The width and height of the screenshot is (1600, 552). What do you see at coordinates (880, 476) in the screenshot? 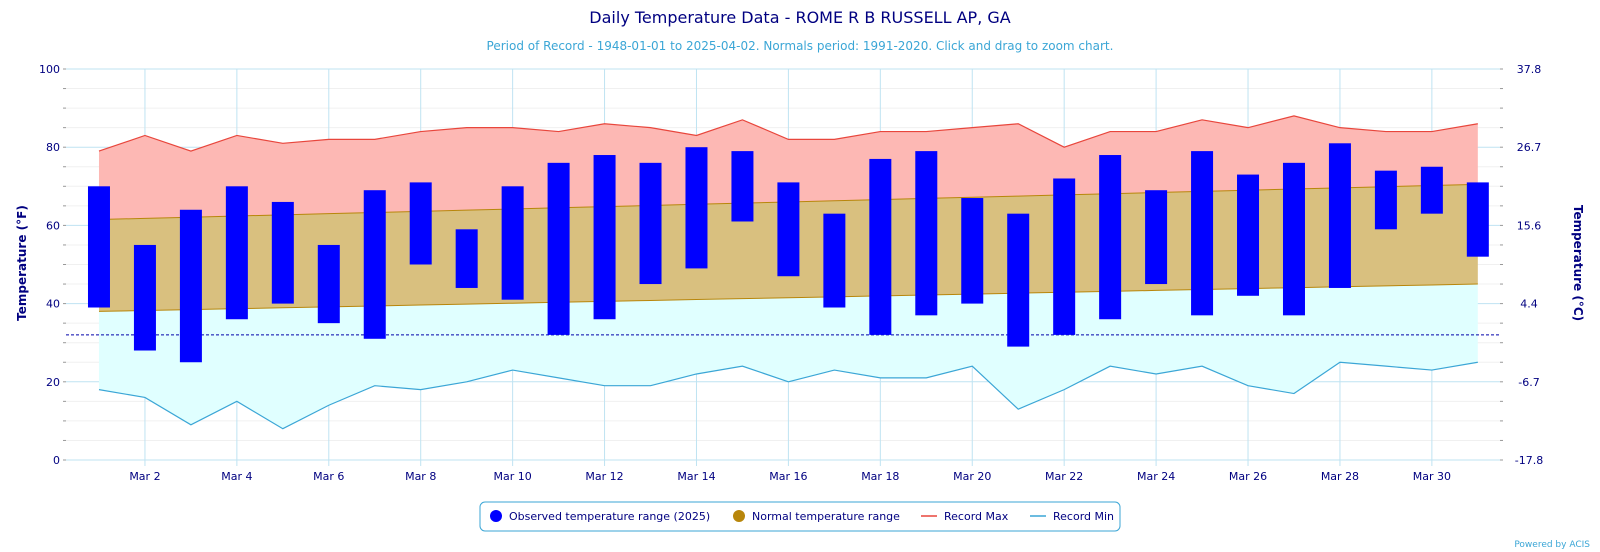
I see `x-tick-label: Mar 18` at bounding box center [880, 476].